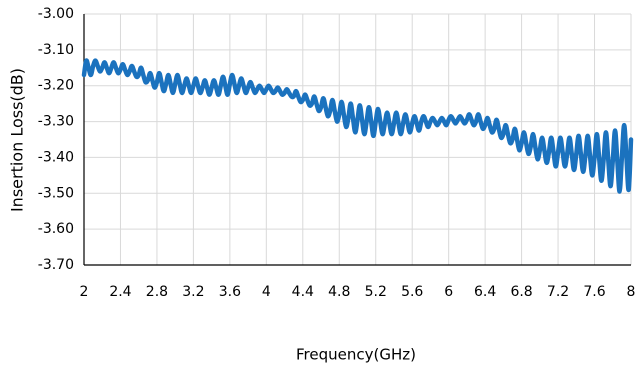 The image size is (638, 372). I want to click on y-tick-label: -3.50, so click(56, 193).